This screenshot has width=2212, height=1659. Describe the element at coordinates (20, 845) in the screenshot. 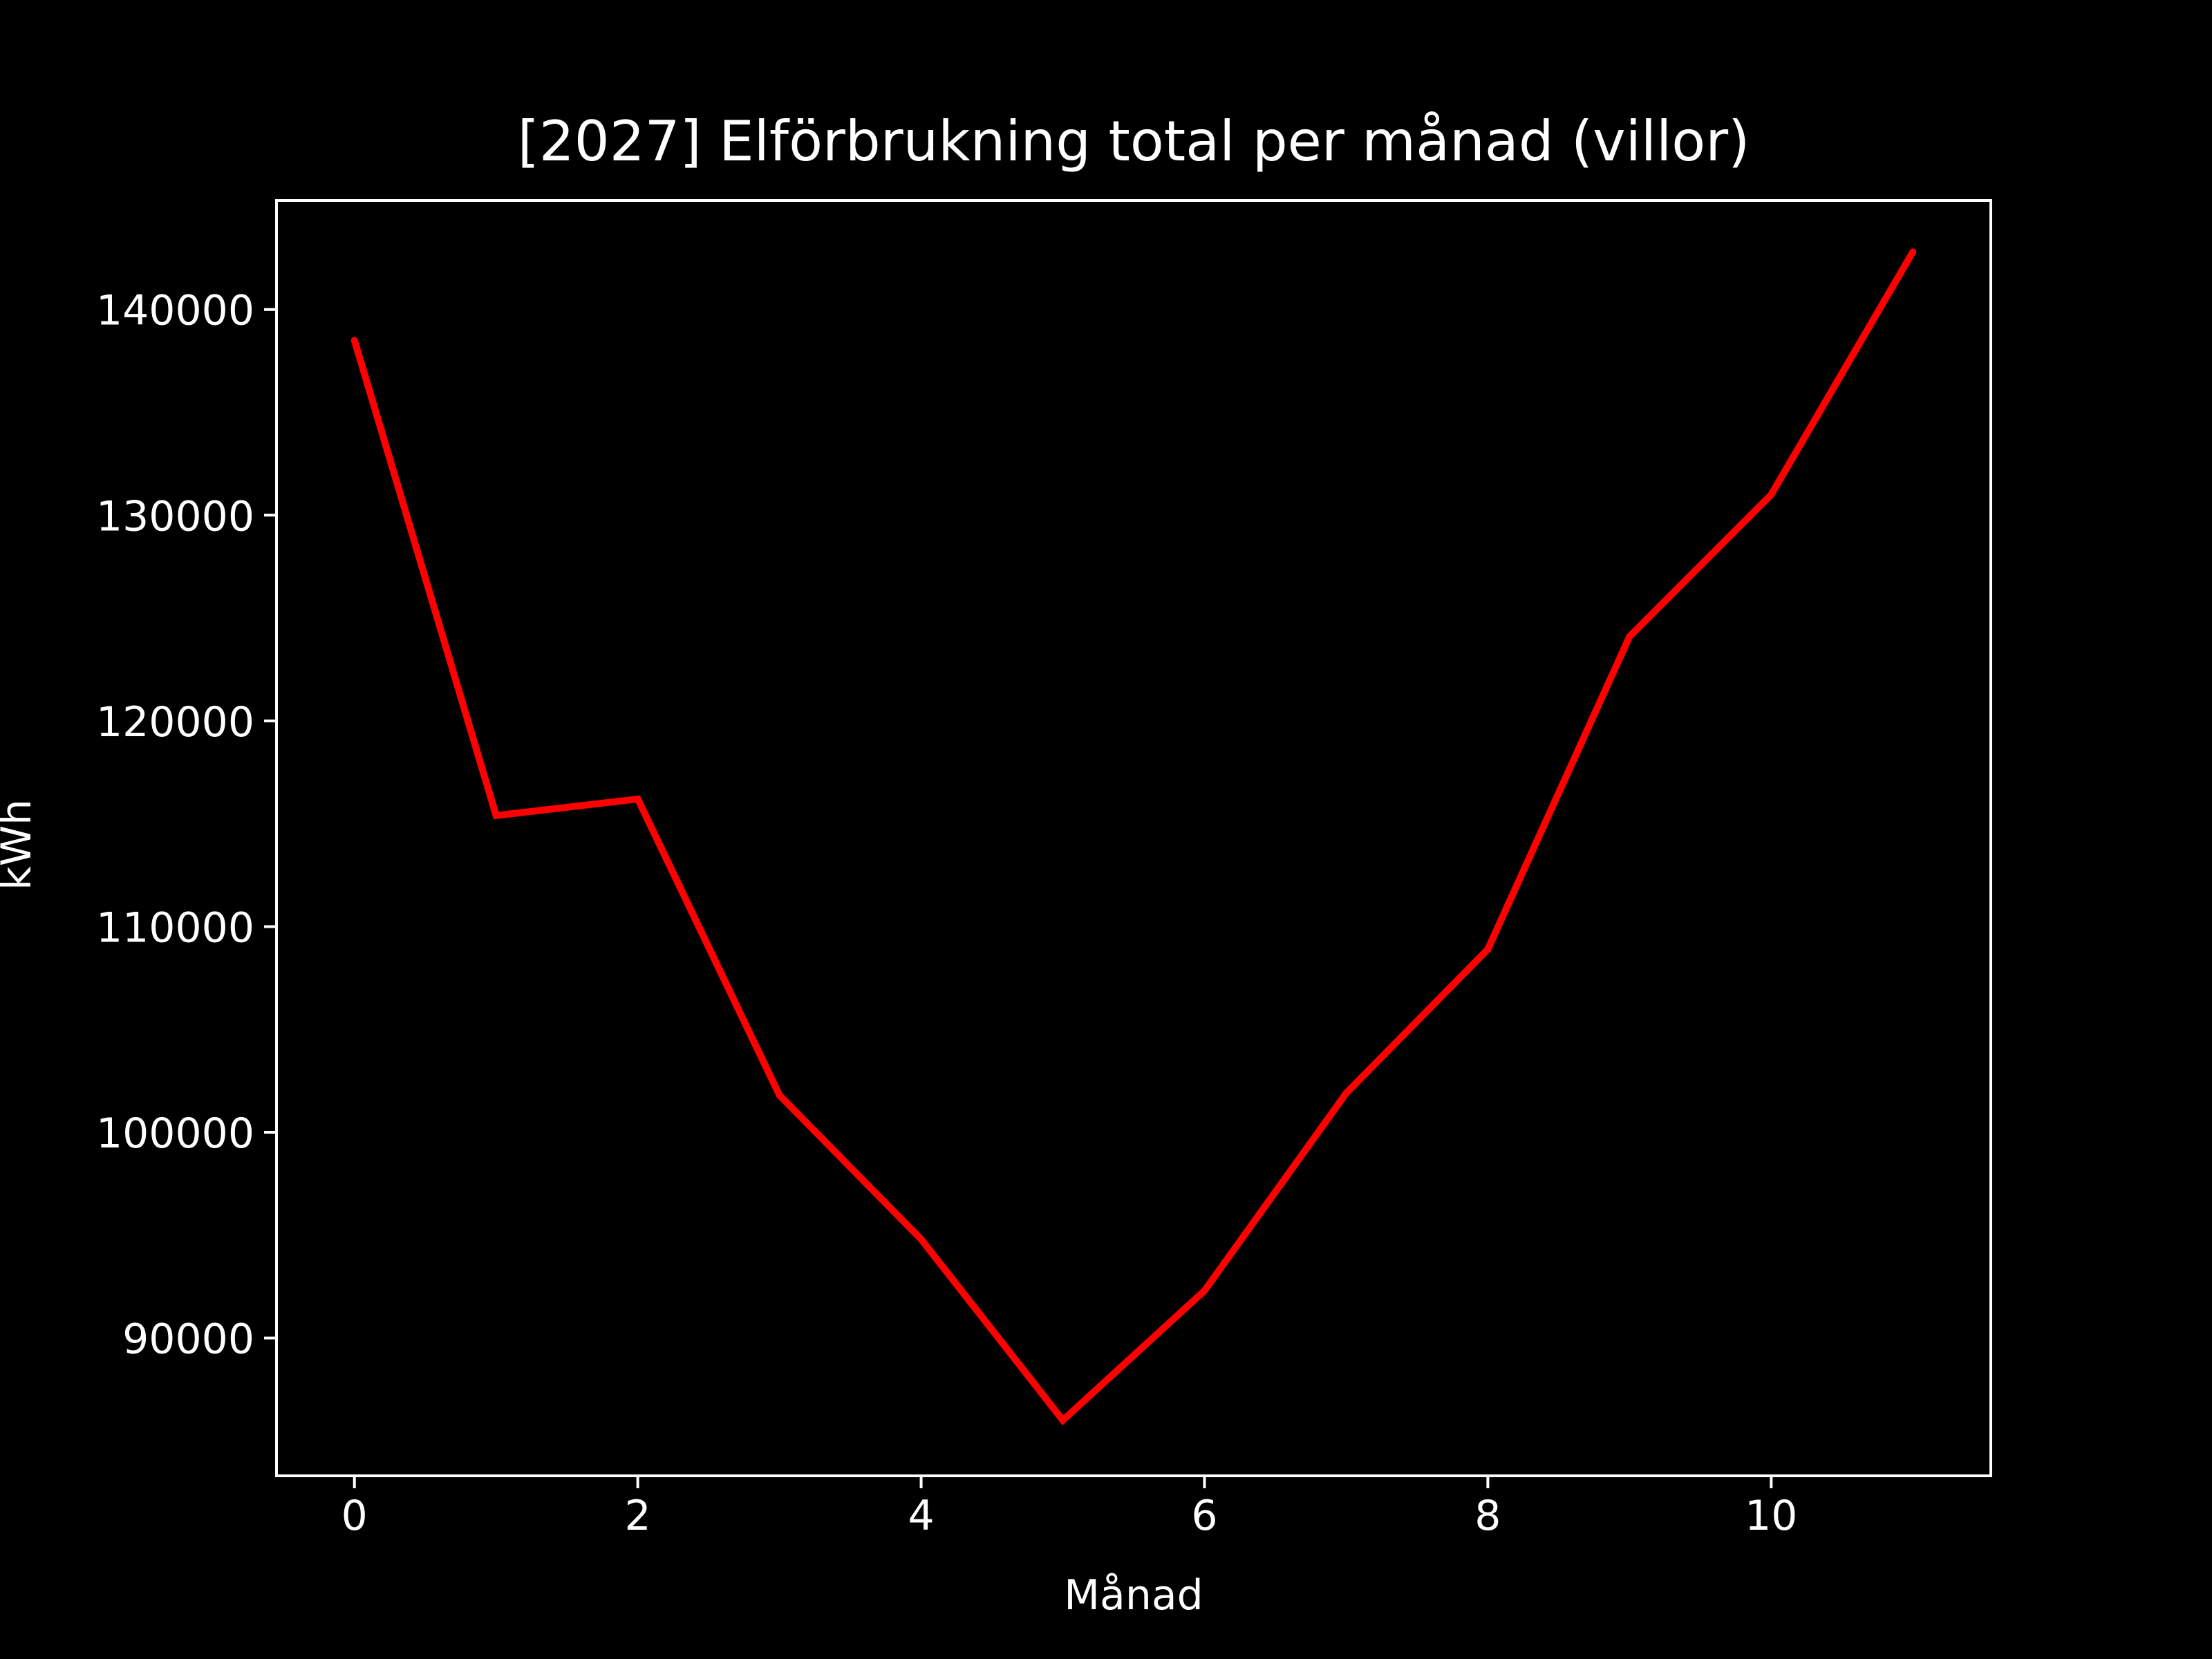

I see `y-axis-label: kWh` at that location.